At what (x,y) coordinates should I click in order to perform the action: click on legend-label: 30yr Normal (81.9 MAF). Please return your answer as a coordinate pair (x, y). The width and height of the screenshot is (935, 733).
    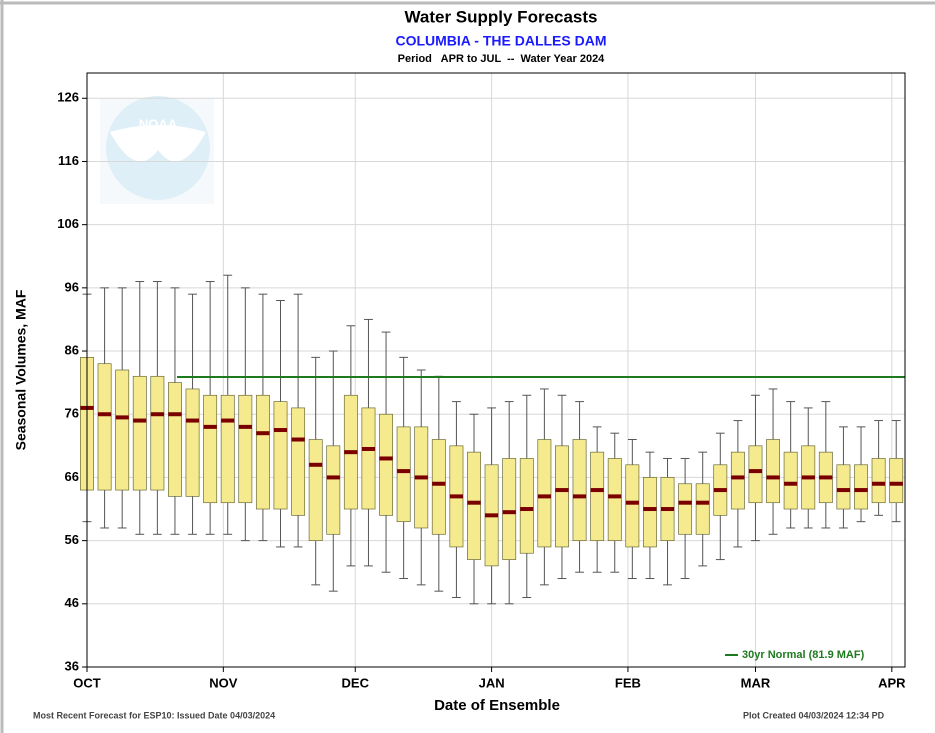
    Looking at the image, I should click on (803, 655).